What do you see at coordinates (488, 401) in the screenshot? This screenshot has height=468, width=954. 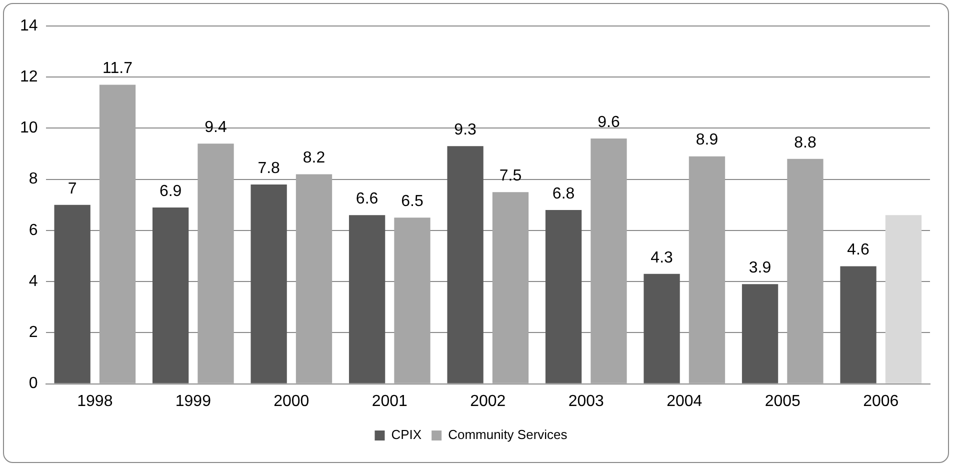 I see `x-tick-label: 2002` at bounding box center [488, 401].